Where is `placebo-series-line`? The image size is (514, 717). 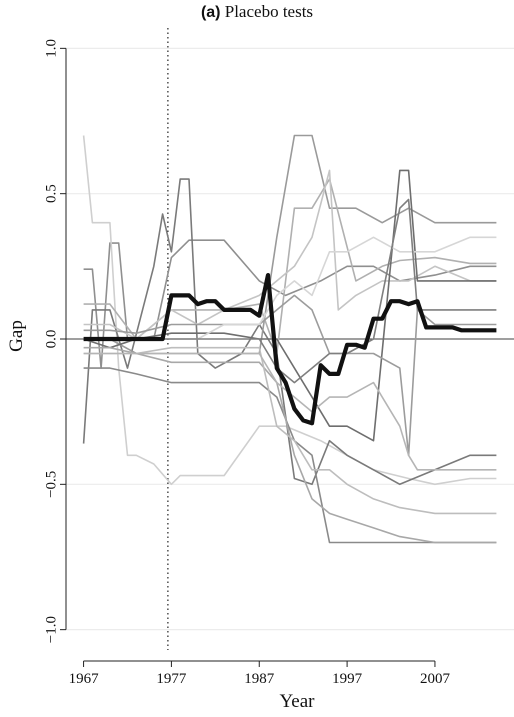 placebo-series-line is located at coordinates (290, 304).